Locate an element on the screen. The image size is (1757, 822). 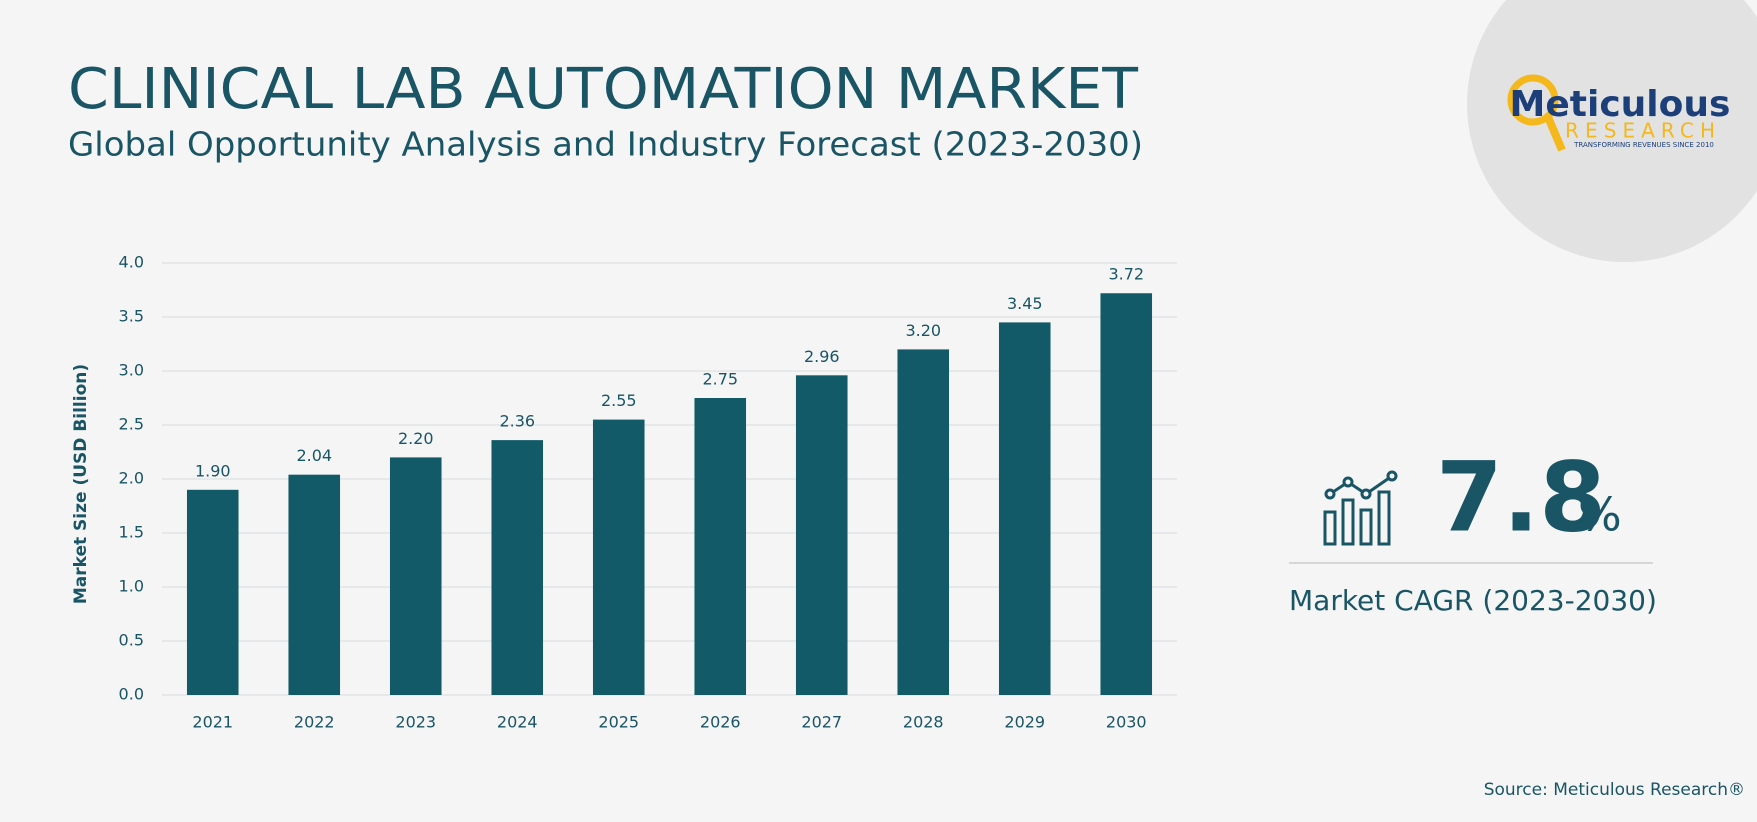
data-label: 1.90 is located at coordinates (213, 470).